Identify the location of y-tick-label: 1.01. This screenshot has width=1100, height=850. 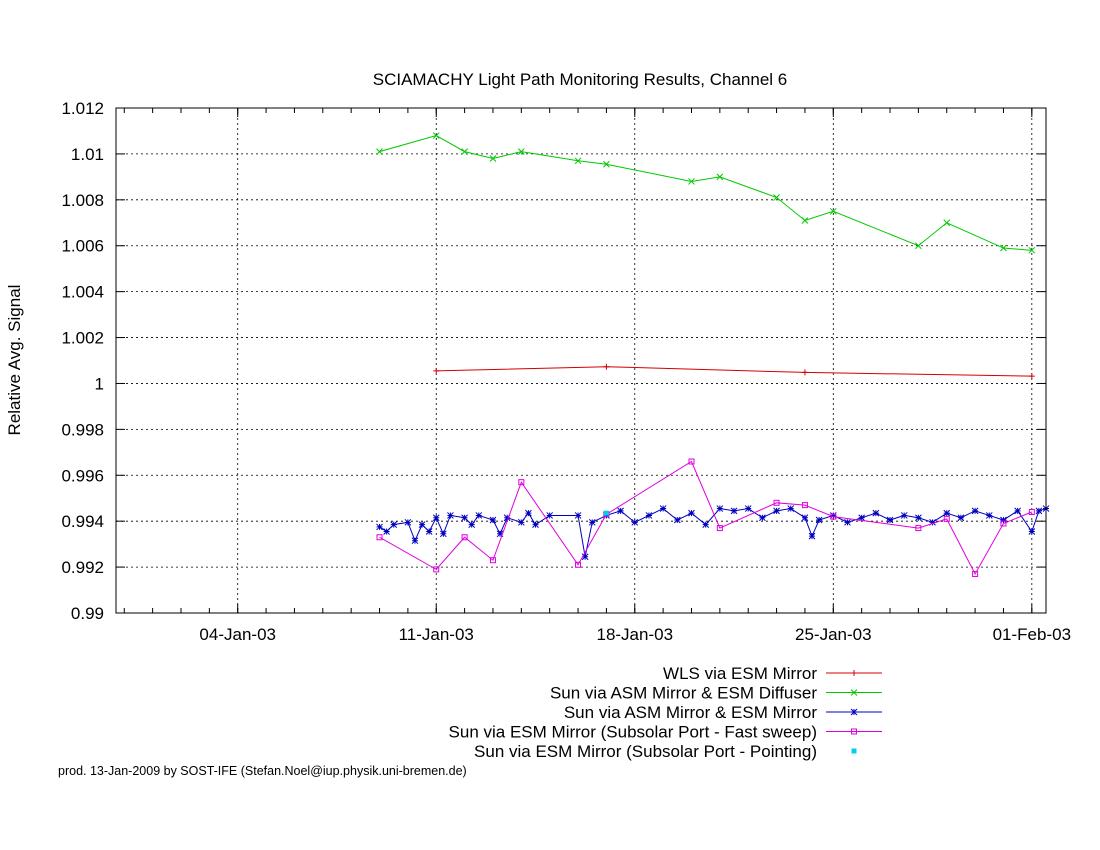
(87, 154).